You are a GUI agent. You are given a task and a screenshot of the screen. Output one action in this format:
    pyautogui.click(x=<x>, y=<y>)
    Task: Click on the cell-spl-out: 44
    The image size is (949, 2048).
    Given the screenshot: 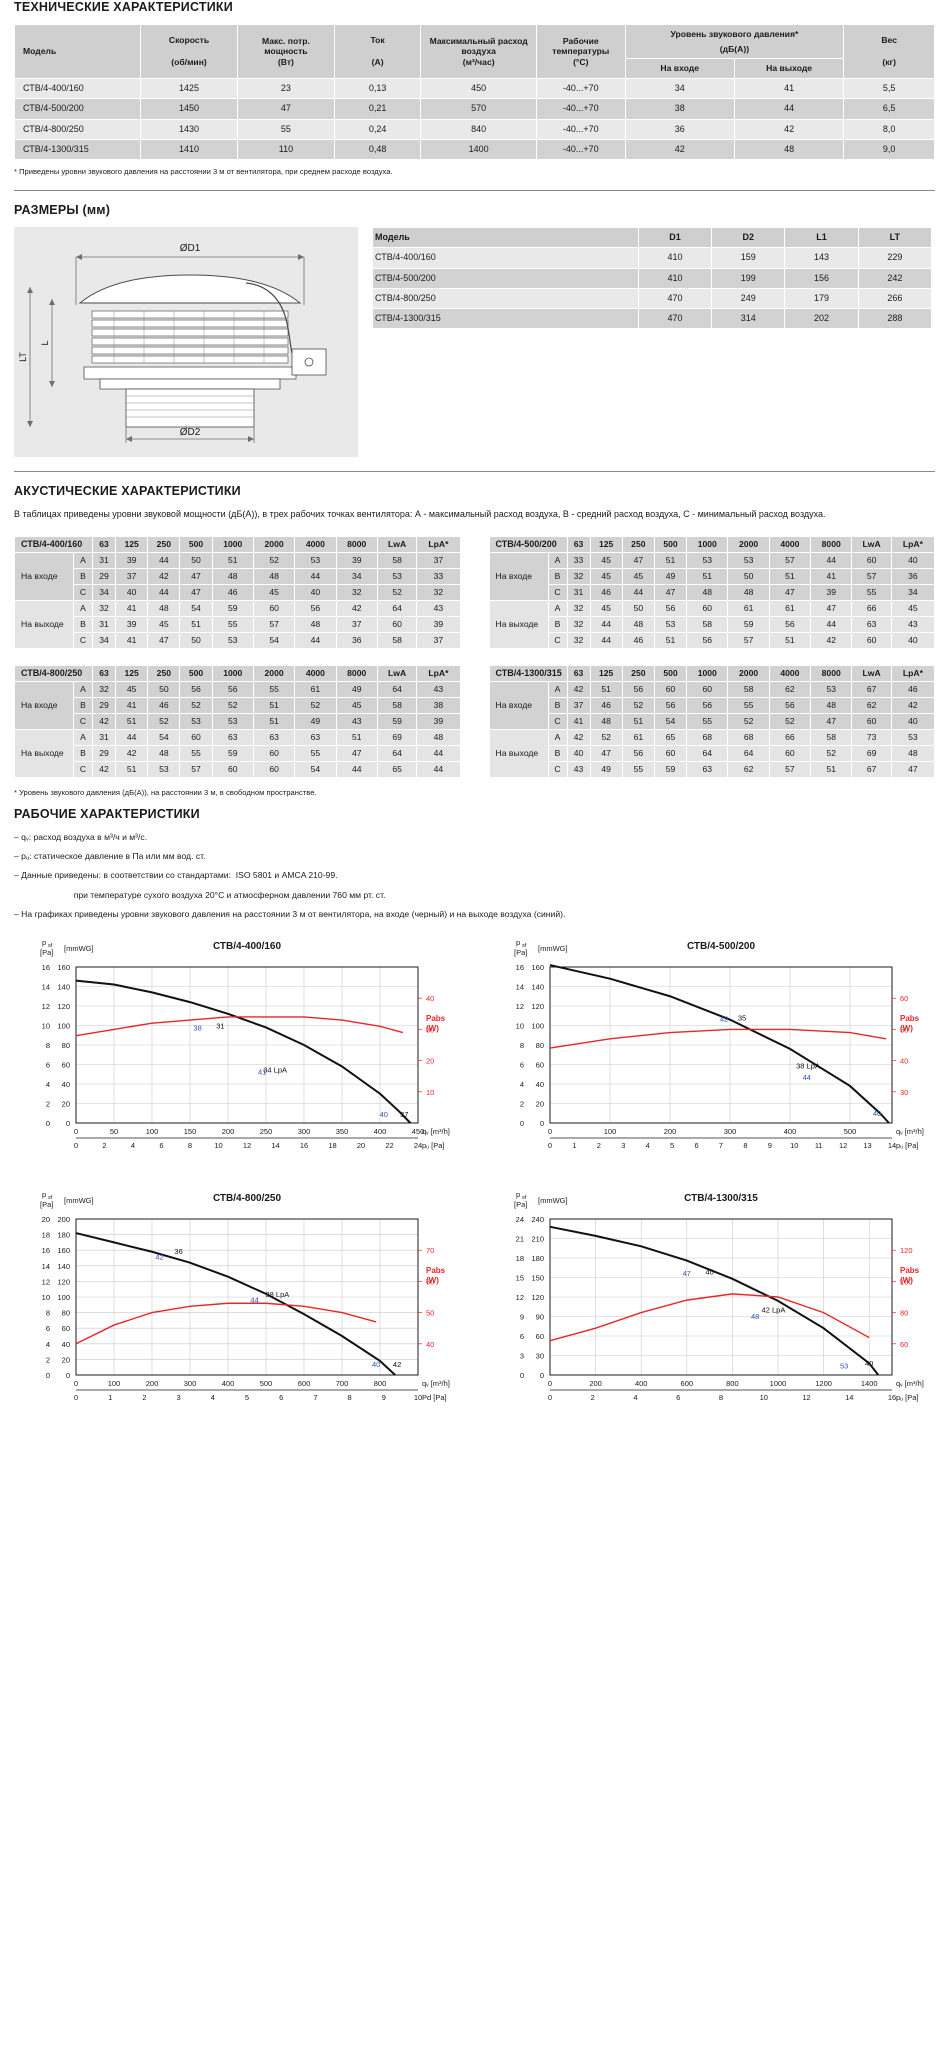 What is the action you would take?
    pyautogui.click(x=789, y=109)
    